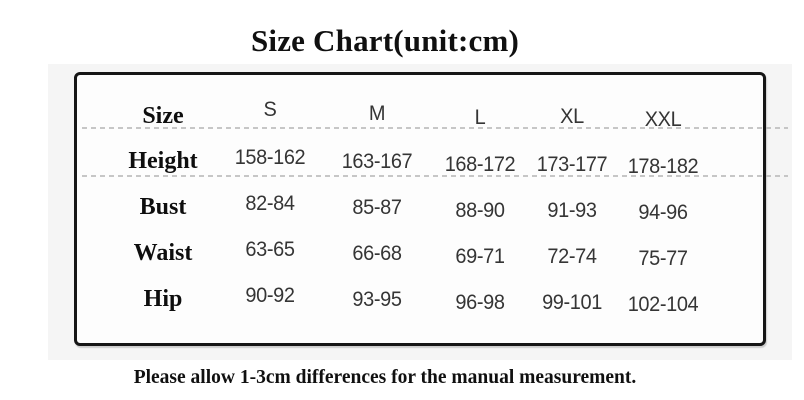 The height and width of the screenshot is (400, 804). Describe the element at coordinates (163, 253) in the screenshot. I see `row-label: Waist` at that location.